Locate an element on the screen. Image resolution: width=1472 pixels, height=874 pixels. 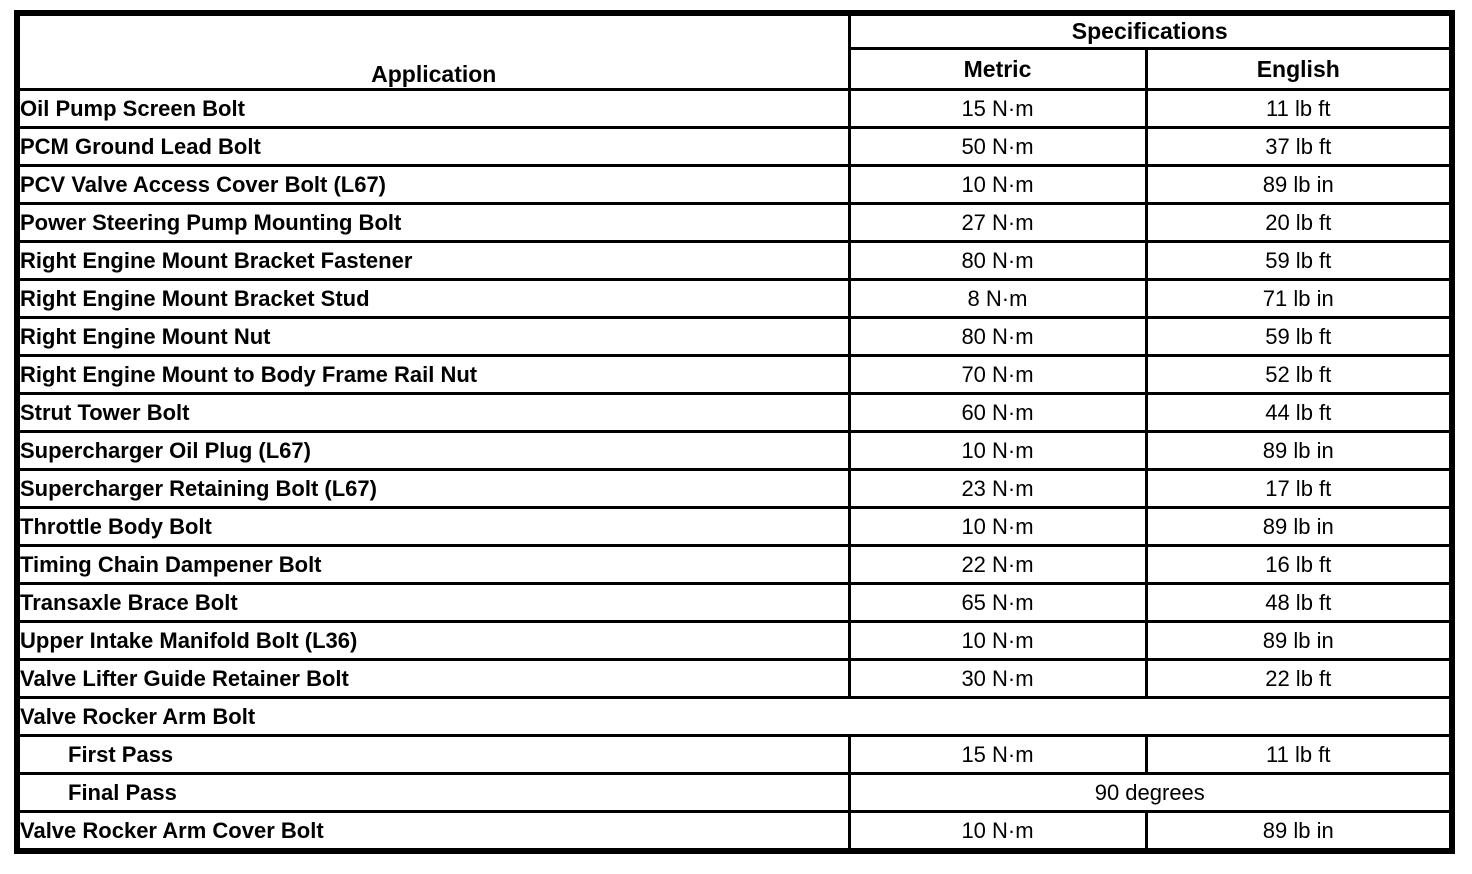
table-row: Timing Chain Dampener Bolt 22 N·m 16 lb ft is located at coordinates (734, 564).